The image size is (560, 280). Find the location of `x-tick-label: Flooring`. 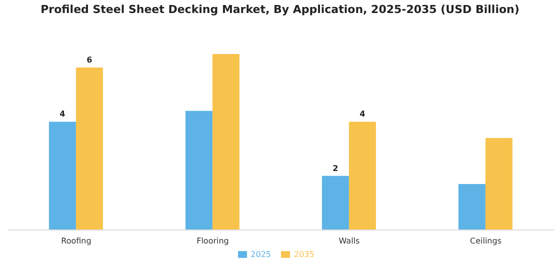

x-tick-label: Flooring is located at coordinates (212, 241).